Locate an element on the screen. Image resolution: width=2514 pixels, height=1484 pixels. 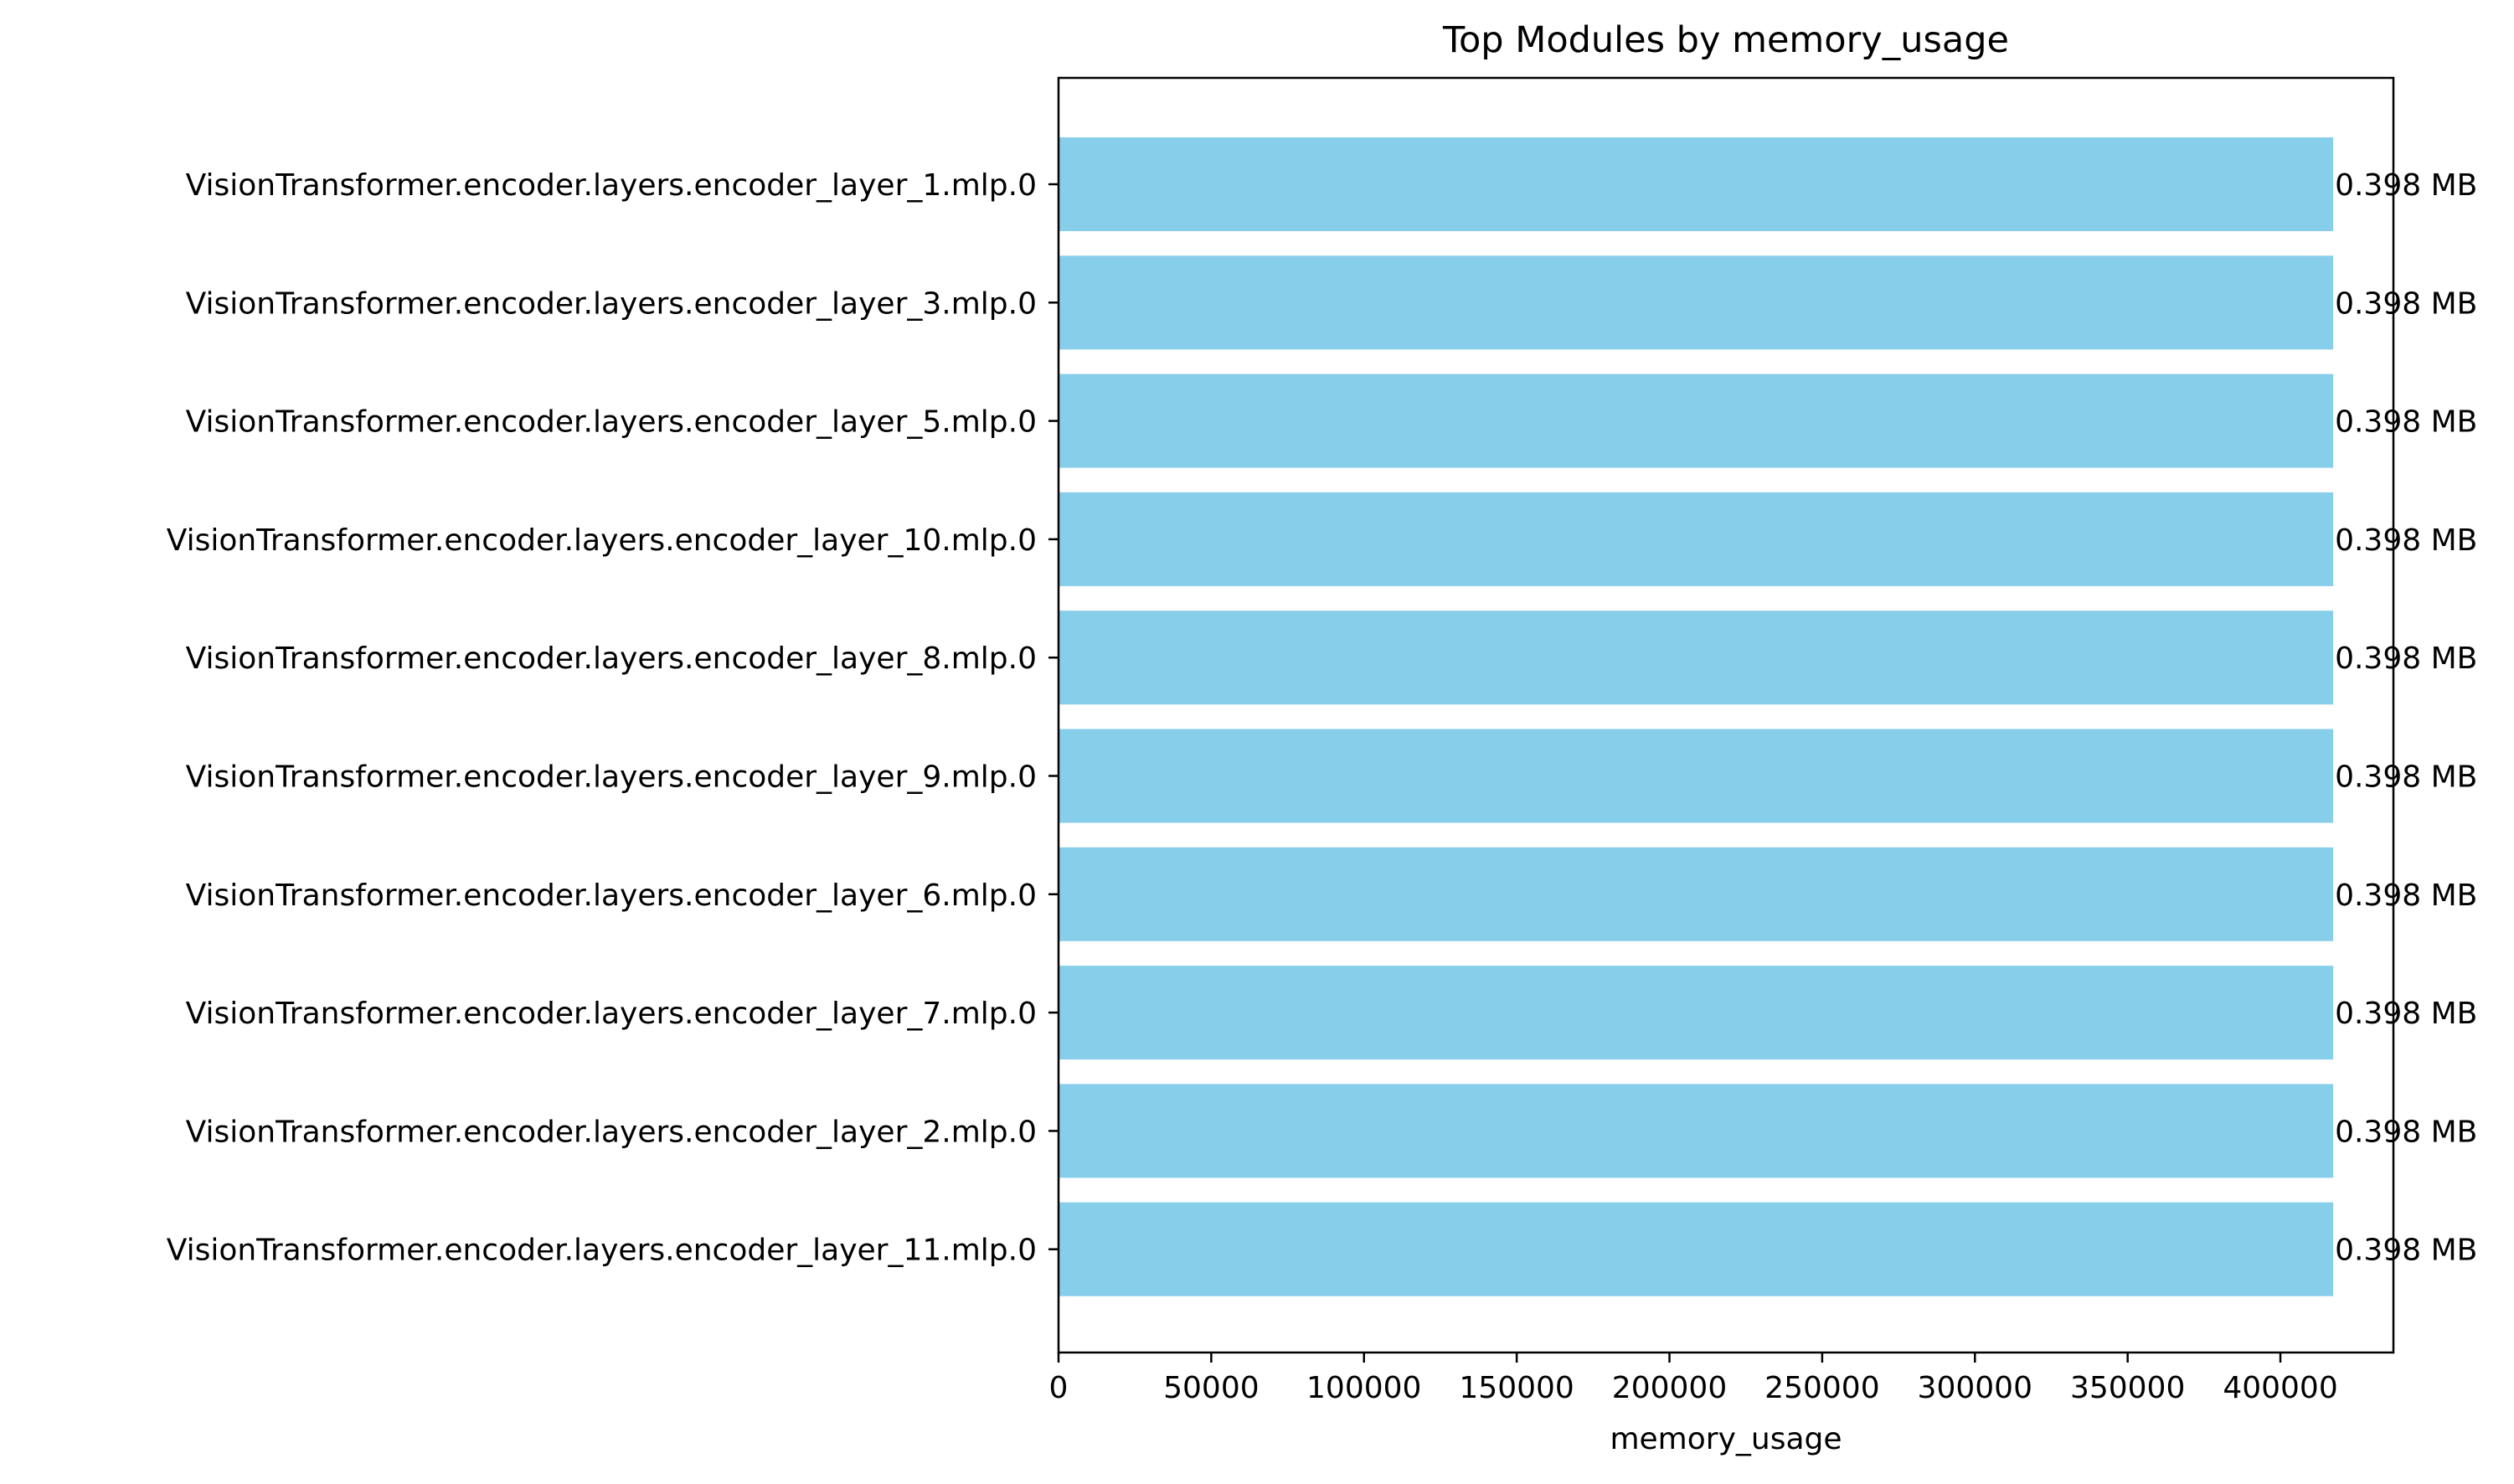
x-axis-label: memory_usage is located at coordinates (1726, 1439).